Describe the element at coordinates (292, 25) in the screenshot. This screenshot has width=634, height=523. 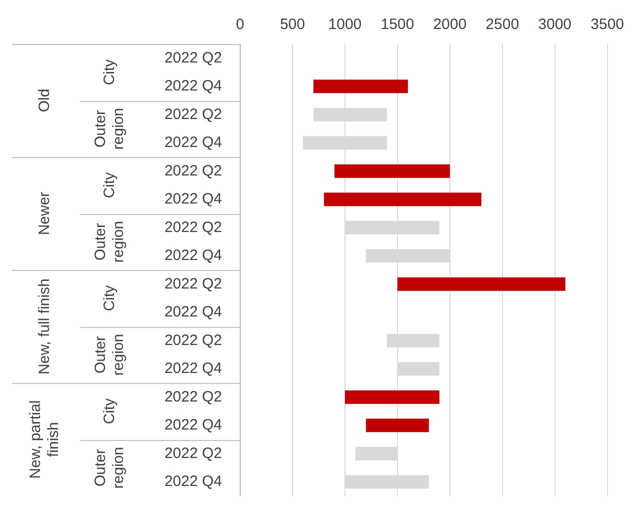
I see `x-tick-label: 500` at that location.